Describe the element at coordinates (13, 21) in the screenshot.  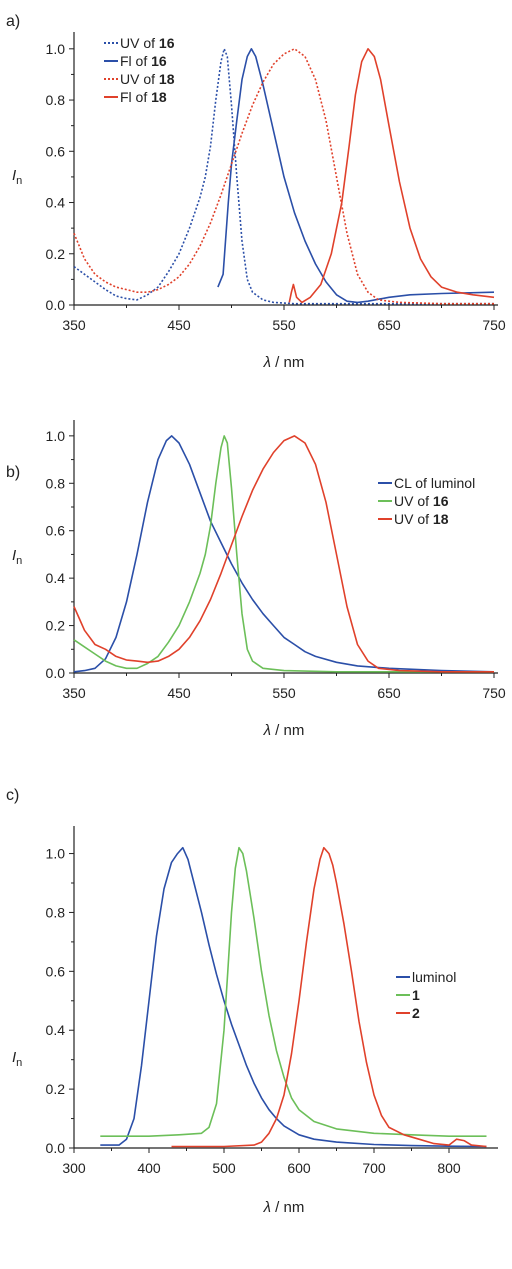
I see `panel-label: a)` at that location.